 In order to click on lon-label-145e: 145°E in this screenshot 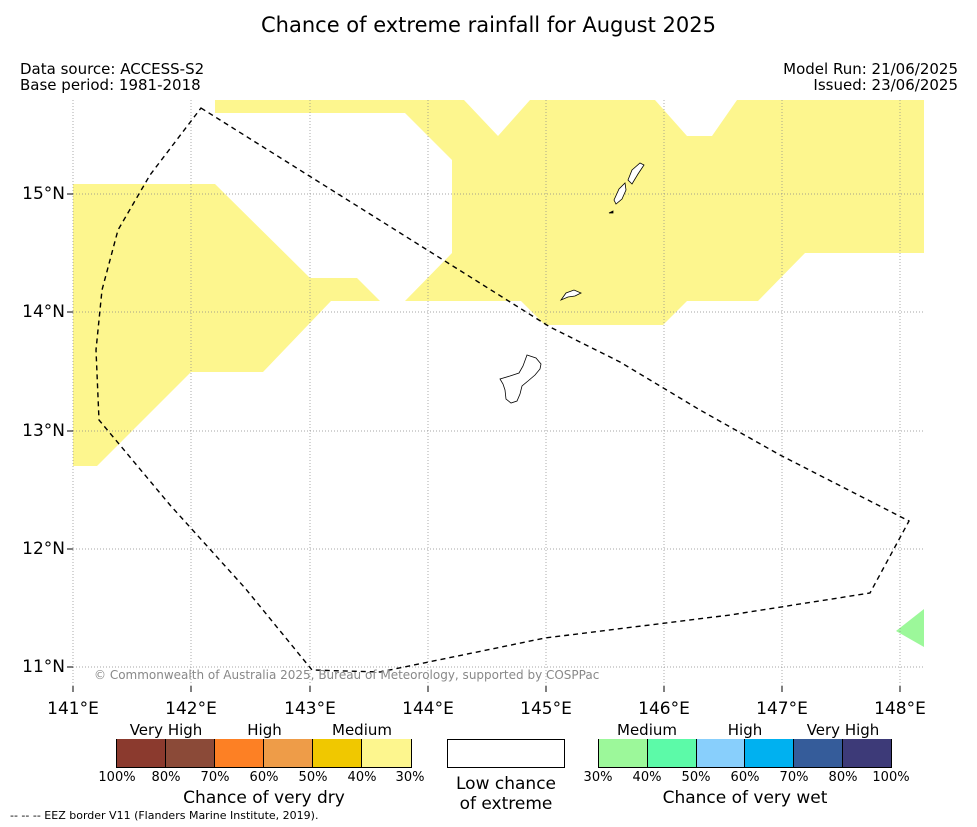, I will do `click(546, 709)`.